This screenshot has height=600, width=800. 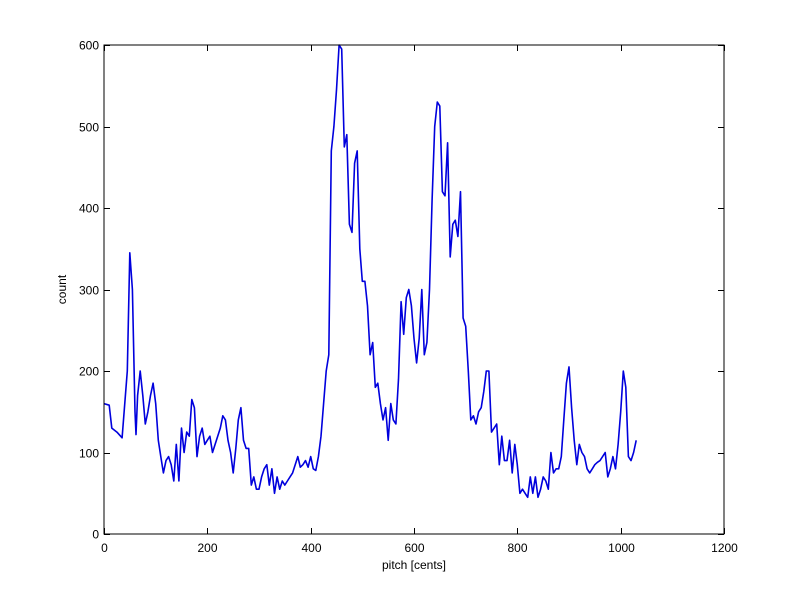 What do you see at coordinates (104, 548) in the screenshot?
I see `x-tick-label: 0` at bounding box center [104, 548].